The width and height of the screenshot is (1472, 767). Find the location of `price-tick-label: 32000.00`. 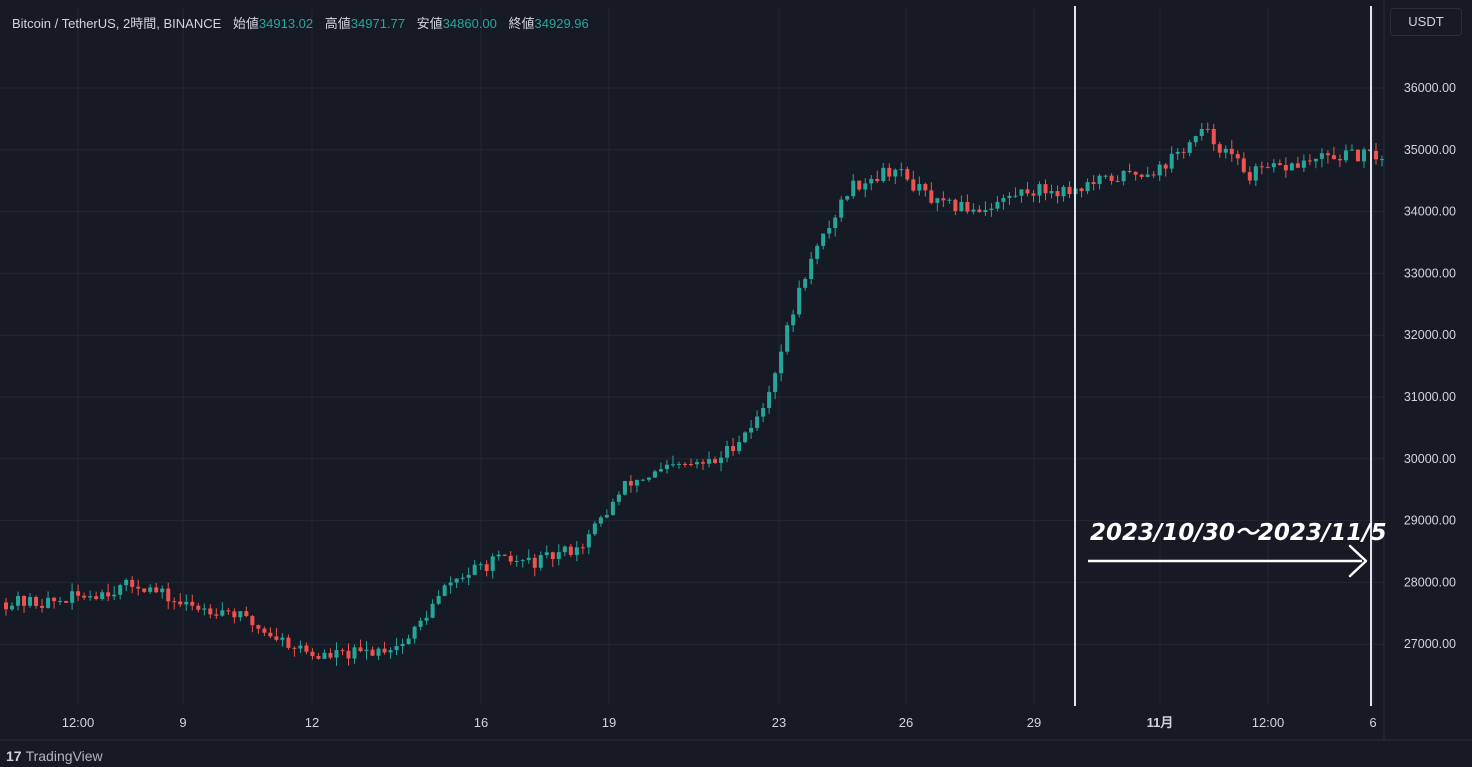

price-tick-label: 32000.00 is located at coordinates (1430, 335).